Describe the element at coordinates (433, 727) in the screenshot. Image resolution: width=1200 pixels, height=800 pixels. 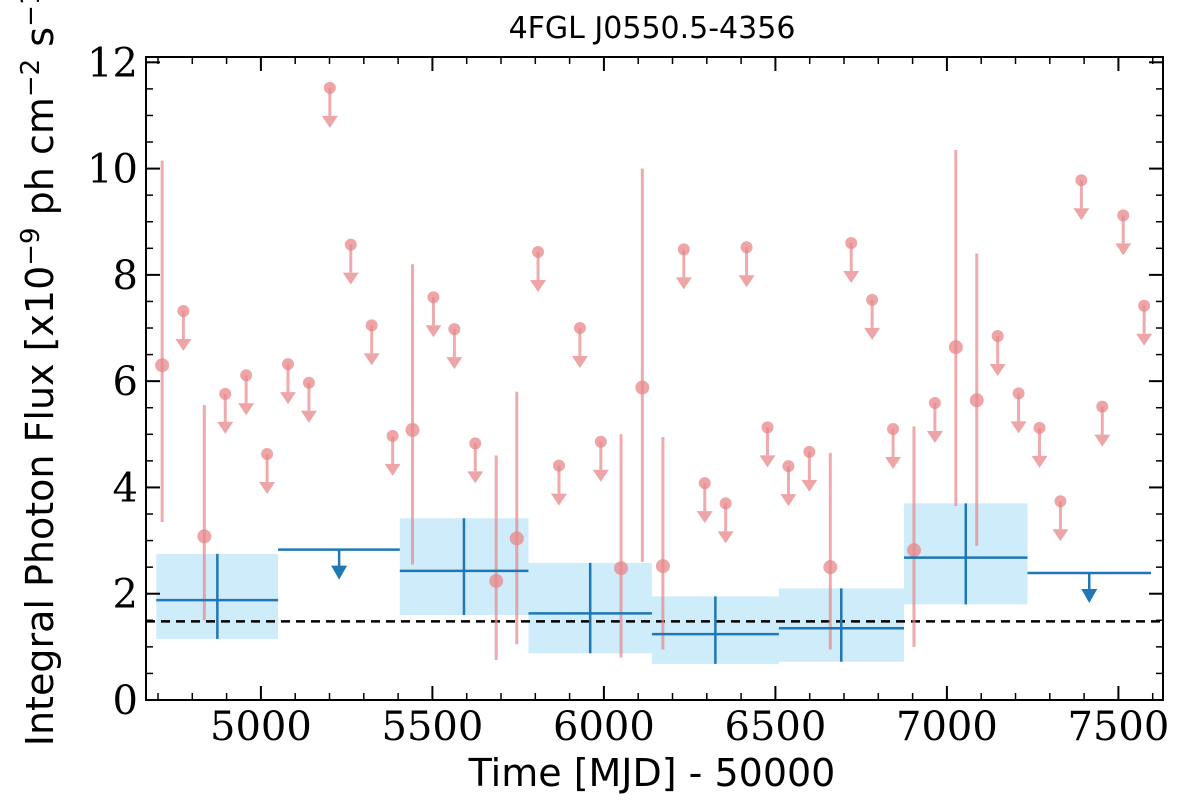
I see `x-tick-label: 5500` at that location.